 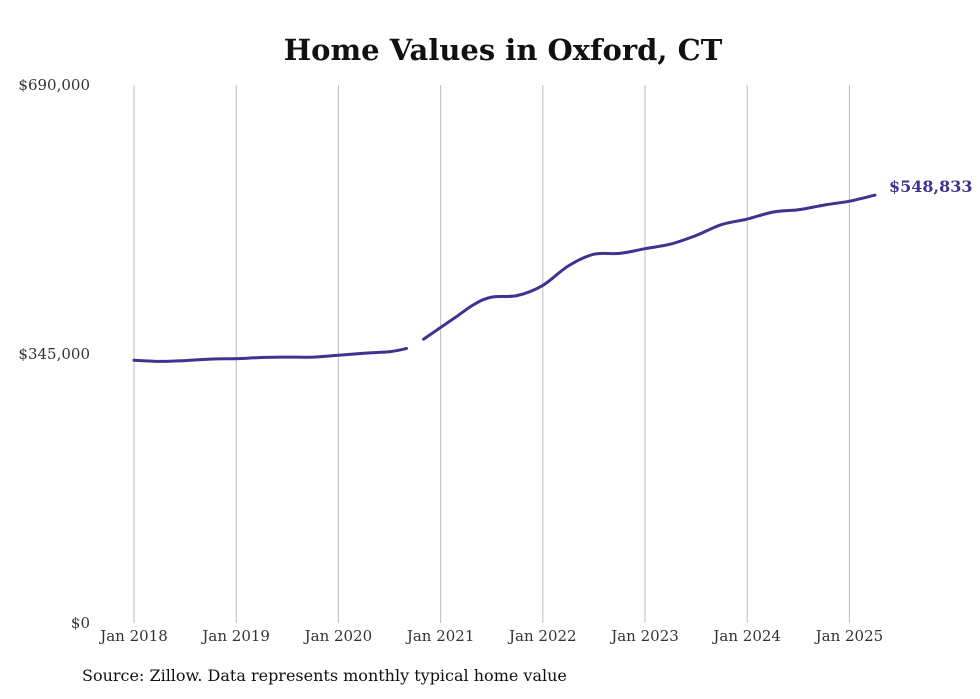 I want to click on y-tick-label-2: $690,000, so click(x=54, y=85).